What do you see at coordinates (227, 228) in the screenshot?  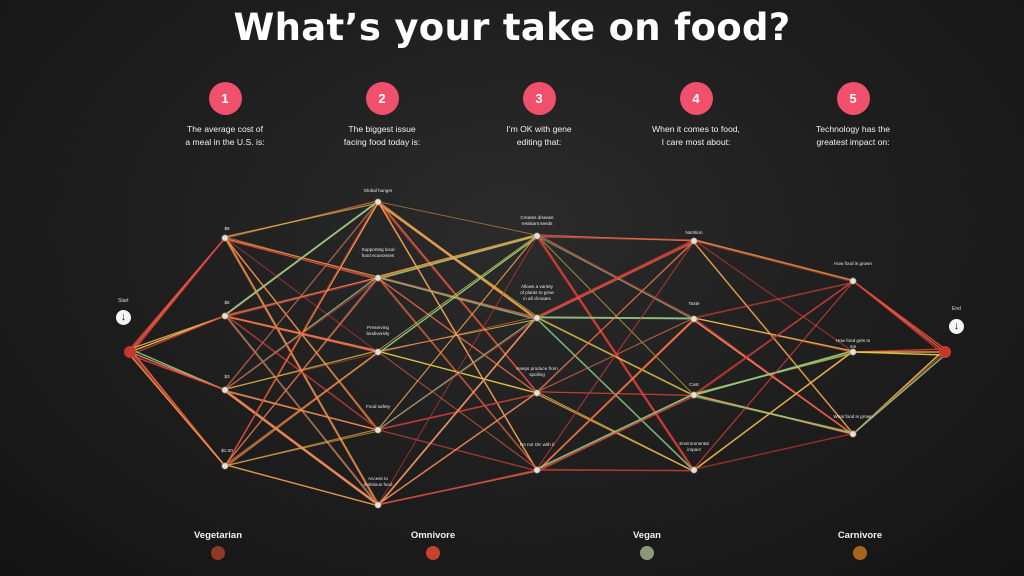 I see `answer-label: $8` at bounding box center [227, 228].